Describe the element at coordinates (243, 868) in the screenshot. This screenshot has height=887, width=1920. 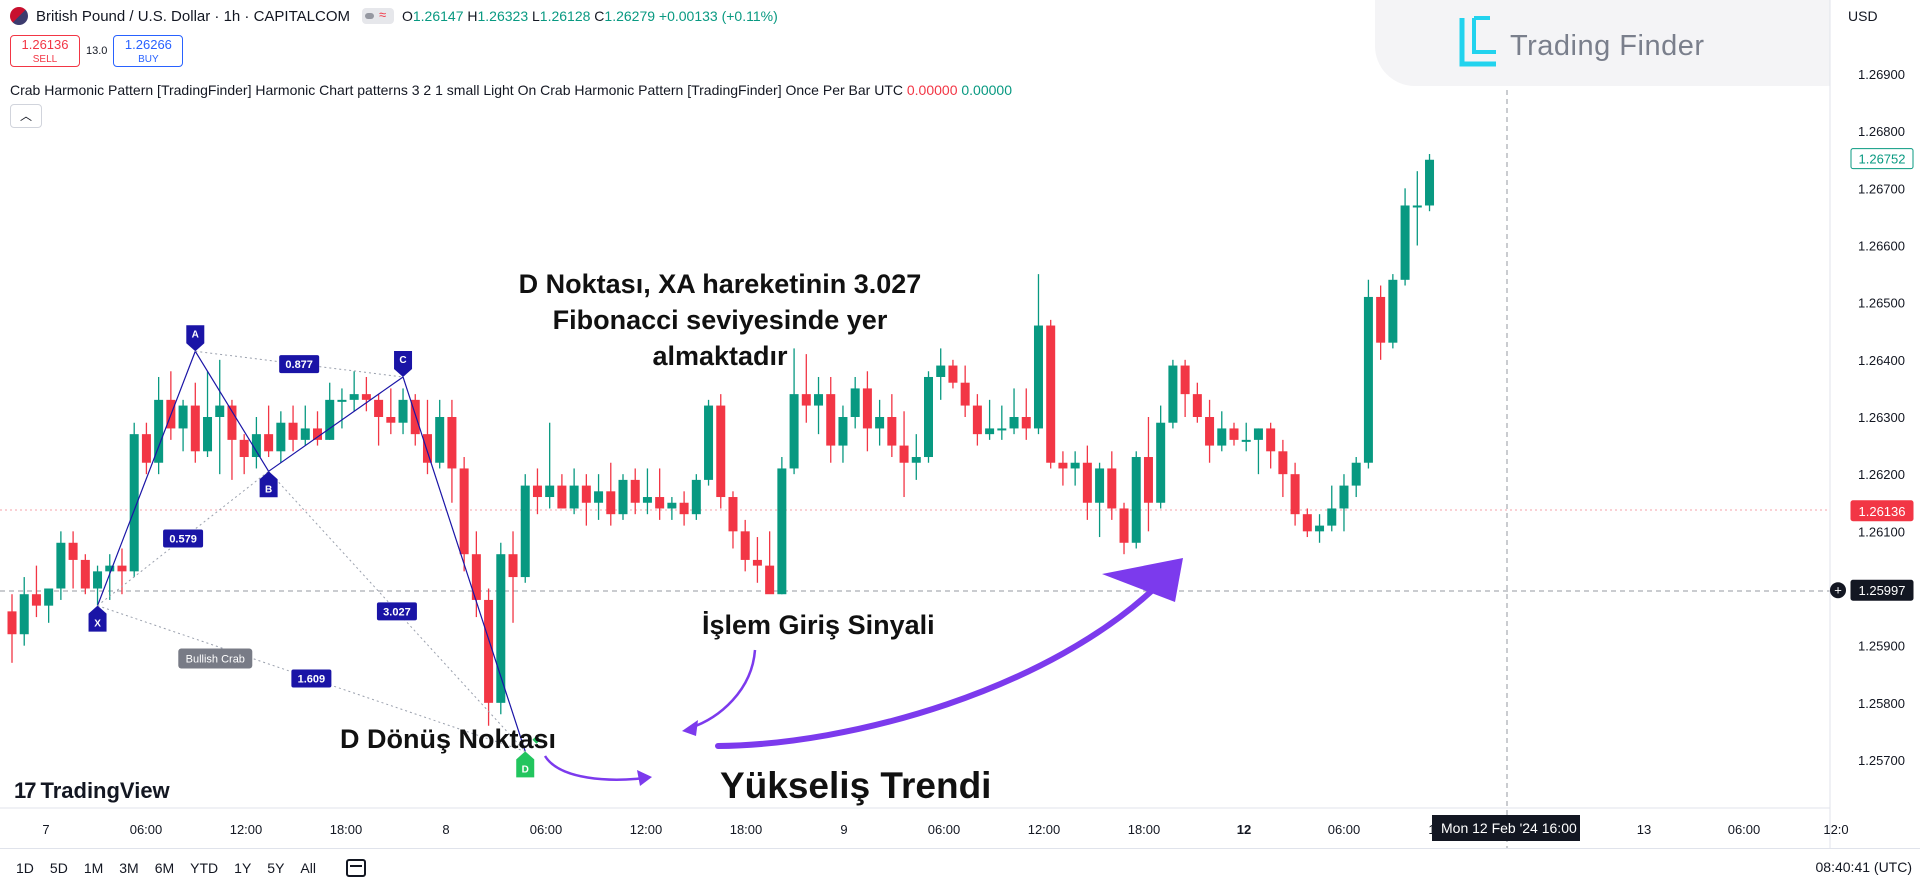
I see `range-1y: 1Y` at that location.